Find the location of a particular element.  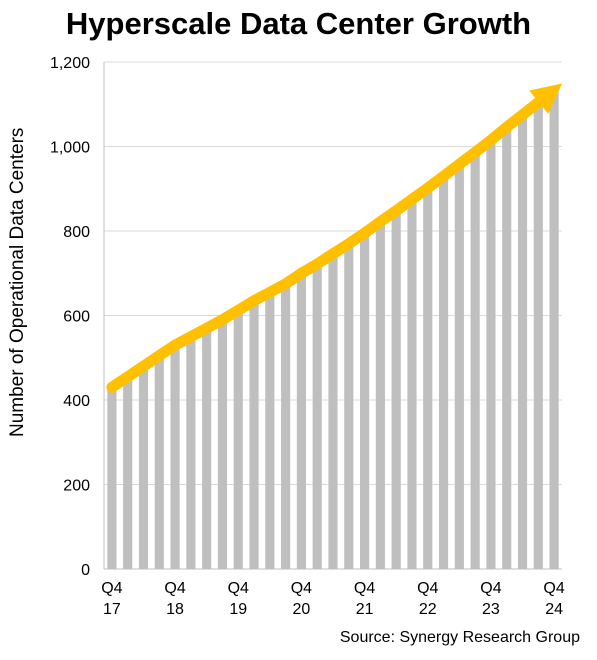

x-tick-label: 23 is located at coordinates (491, 609).